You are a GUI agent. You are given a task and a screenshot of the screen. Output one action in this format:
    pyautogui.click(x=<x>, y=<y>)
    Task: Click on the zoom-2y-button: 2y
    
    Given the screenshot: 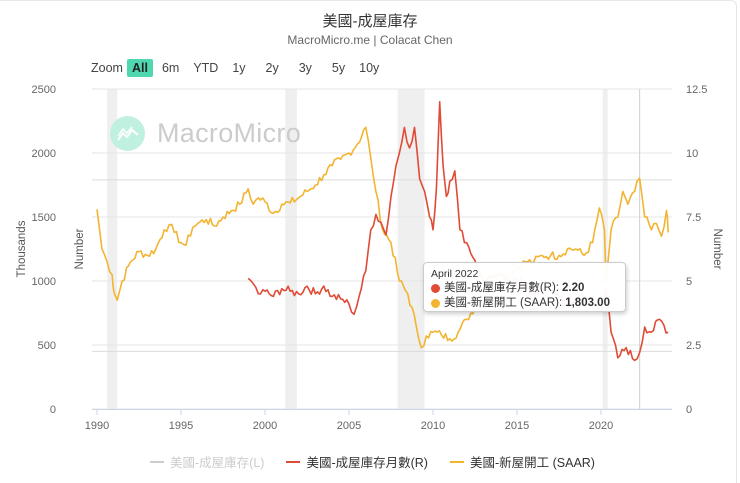 What is the action you would take?
    pyautogui.click(x=272, y=68)
    